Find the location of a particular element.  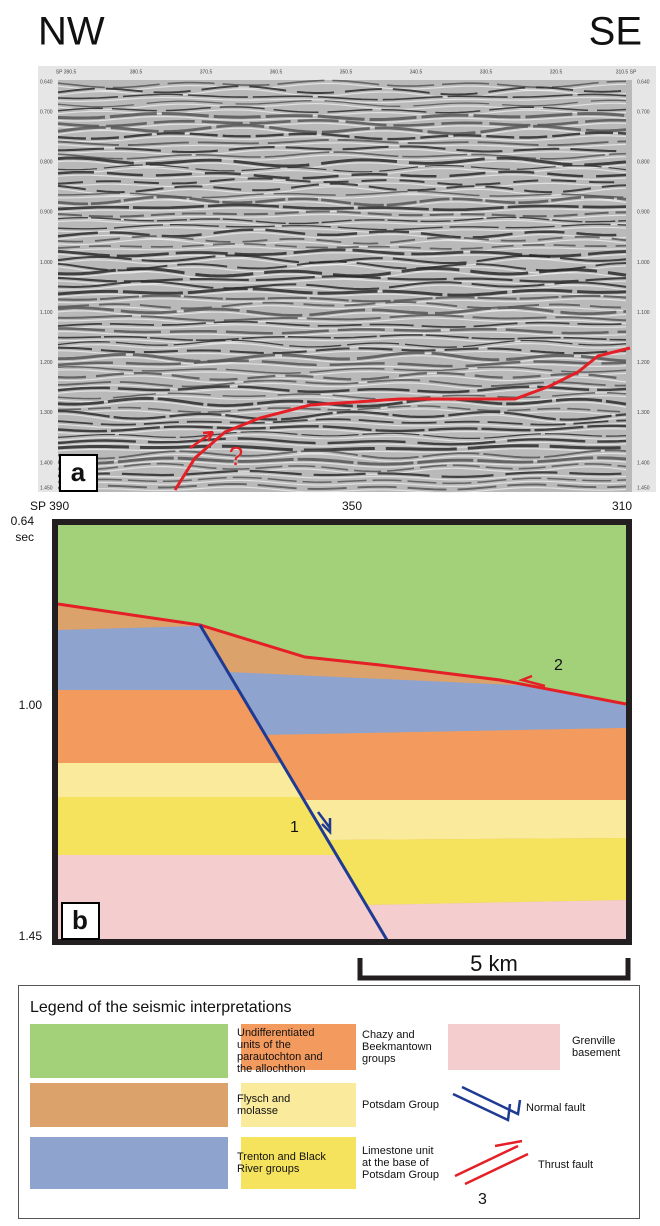

legend-label: Undifferentiated is located at coordinates (275, 1033).